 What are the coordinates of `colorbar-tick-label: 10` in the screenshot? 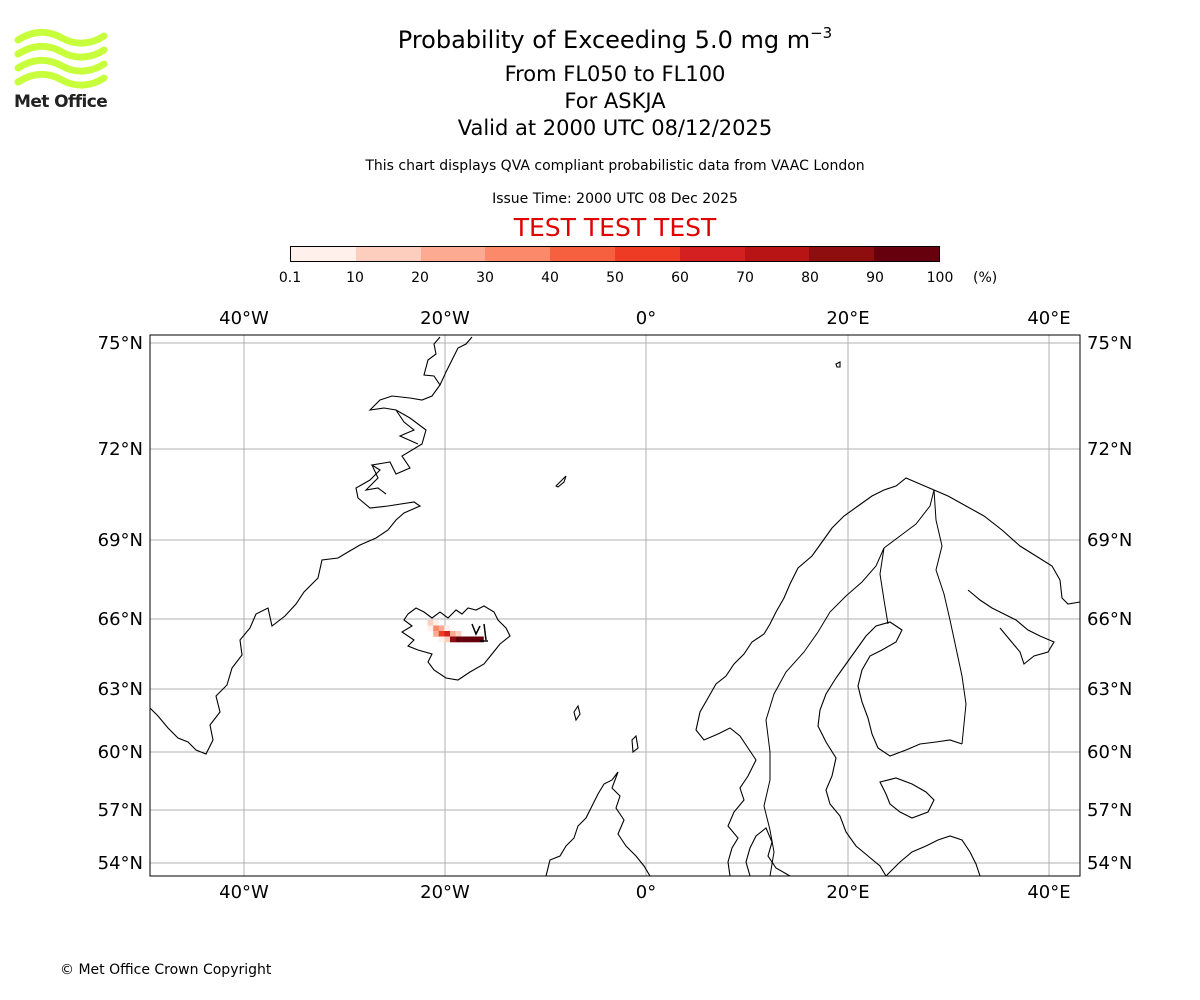 It's located at (355, 278).